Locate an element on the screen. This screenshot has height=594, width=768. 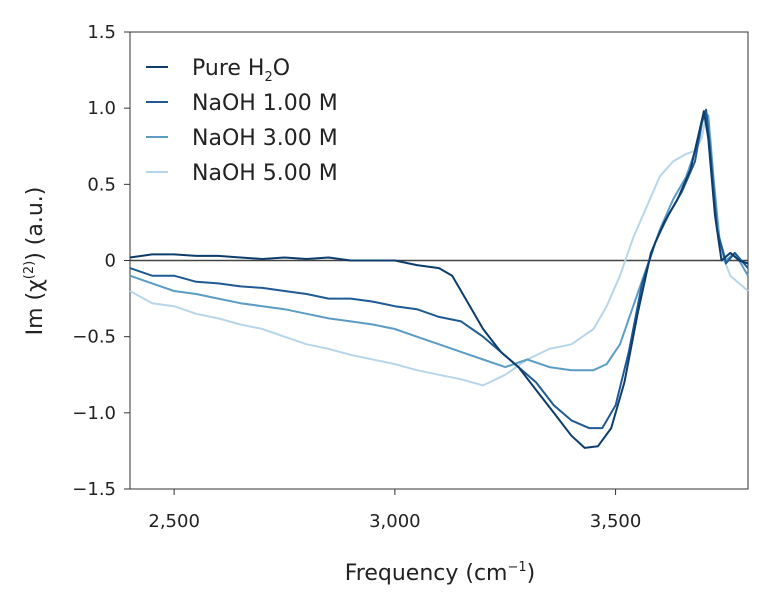
x-axis-ticks: 2,500 3,000 3,500 is located at coordinates (394, 510).